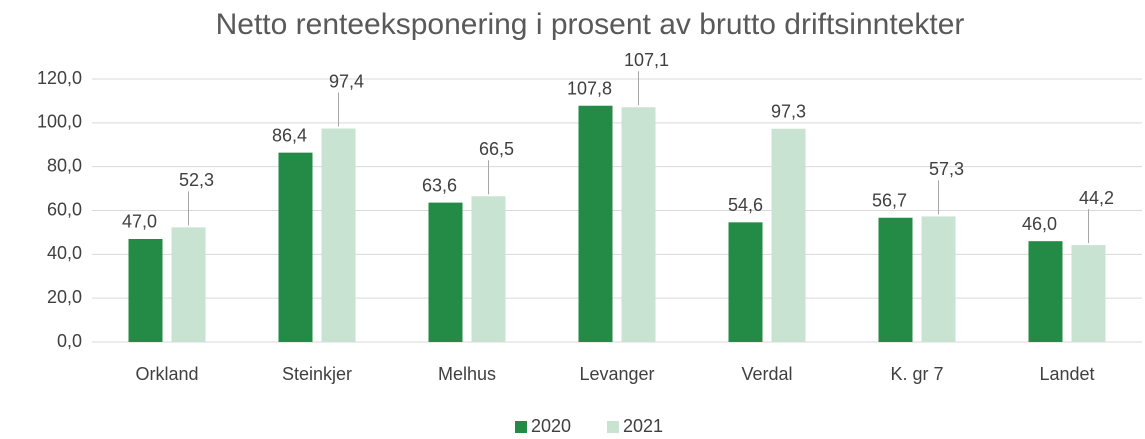  I want to click on x-tick-label: Orkland, so click(166, 374).